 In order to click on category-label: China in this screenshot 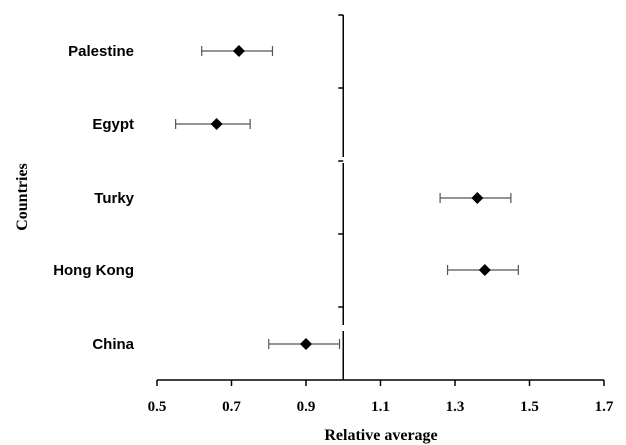, I will do `click(113, 344)`.